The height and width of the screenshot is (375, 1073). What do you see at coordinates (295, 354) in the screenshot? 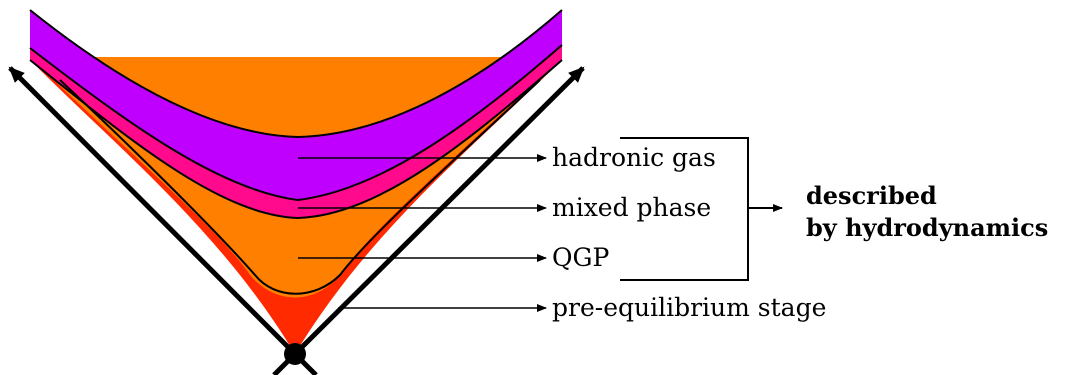
I see `collision-point` at bounding box center [295, 354].